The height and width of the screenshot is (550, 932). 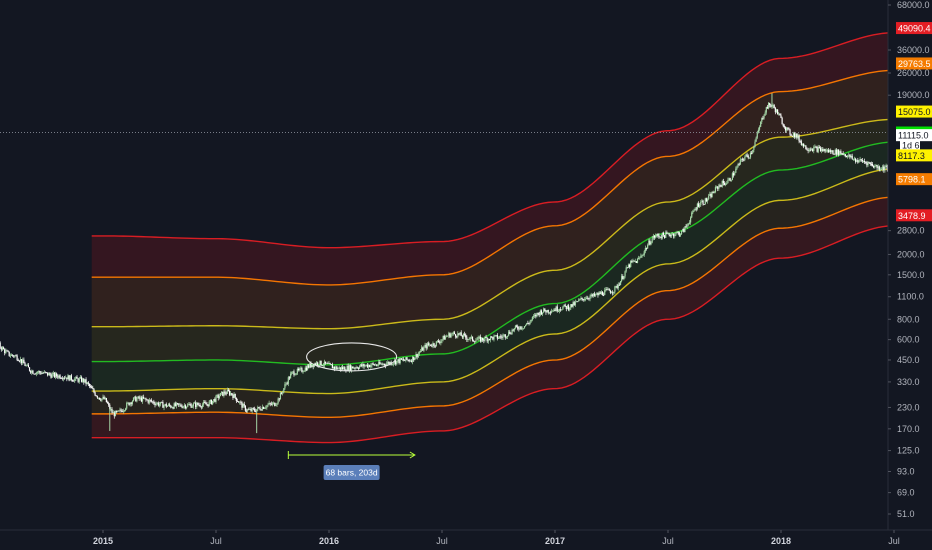 I want to click on time-axis-background, so click(x=466, y=540).